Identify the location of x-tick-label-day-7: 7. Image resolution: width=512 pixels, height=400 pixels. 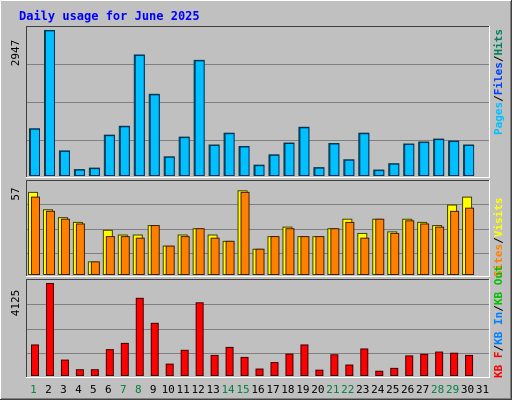
(123, 389).